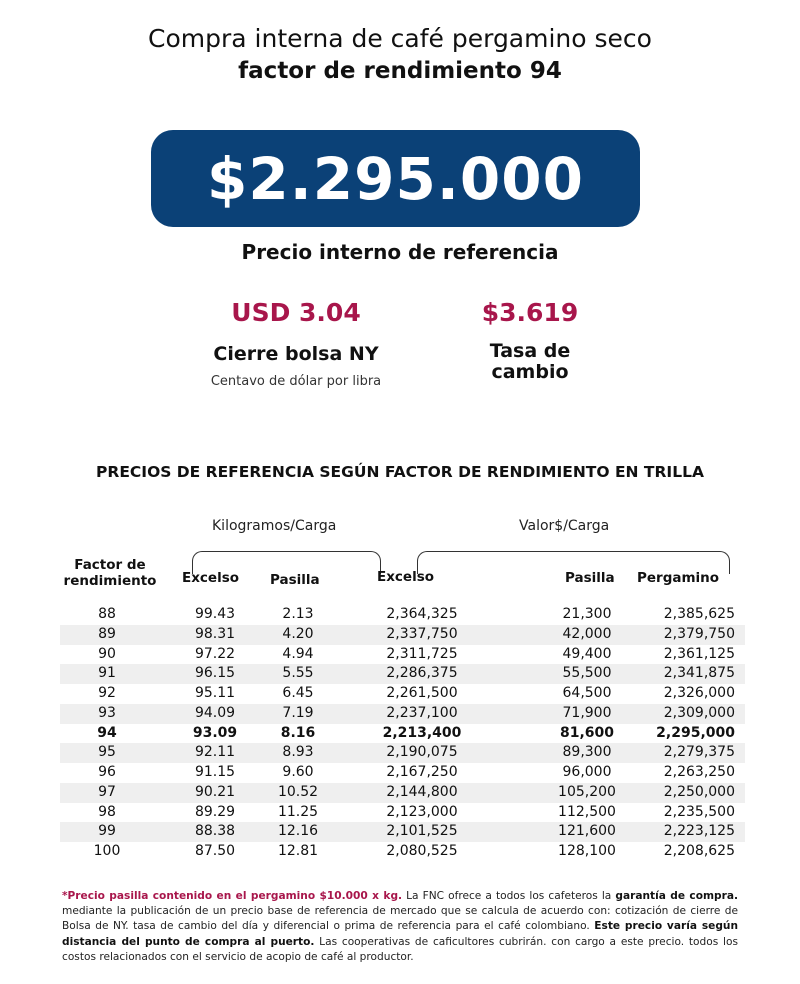 This screenshot has width=800, height=984. What do you see at coordinates (298, 633) in the screenshot?
I see `cell-pasilla-kg: 4.20` at bounding box center [298, 633].